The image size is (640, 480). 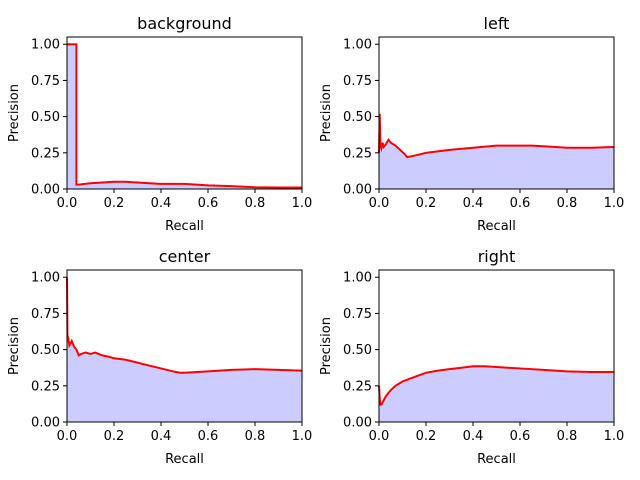 What do you see at coordinates (497, 23) in the screenshot?
I see `subplot-title: left` at bounding box center [497, 23].